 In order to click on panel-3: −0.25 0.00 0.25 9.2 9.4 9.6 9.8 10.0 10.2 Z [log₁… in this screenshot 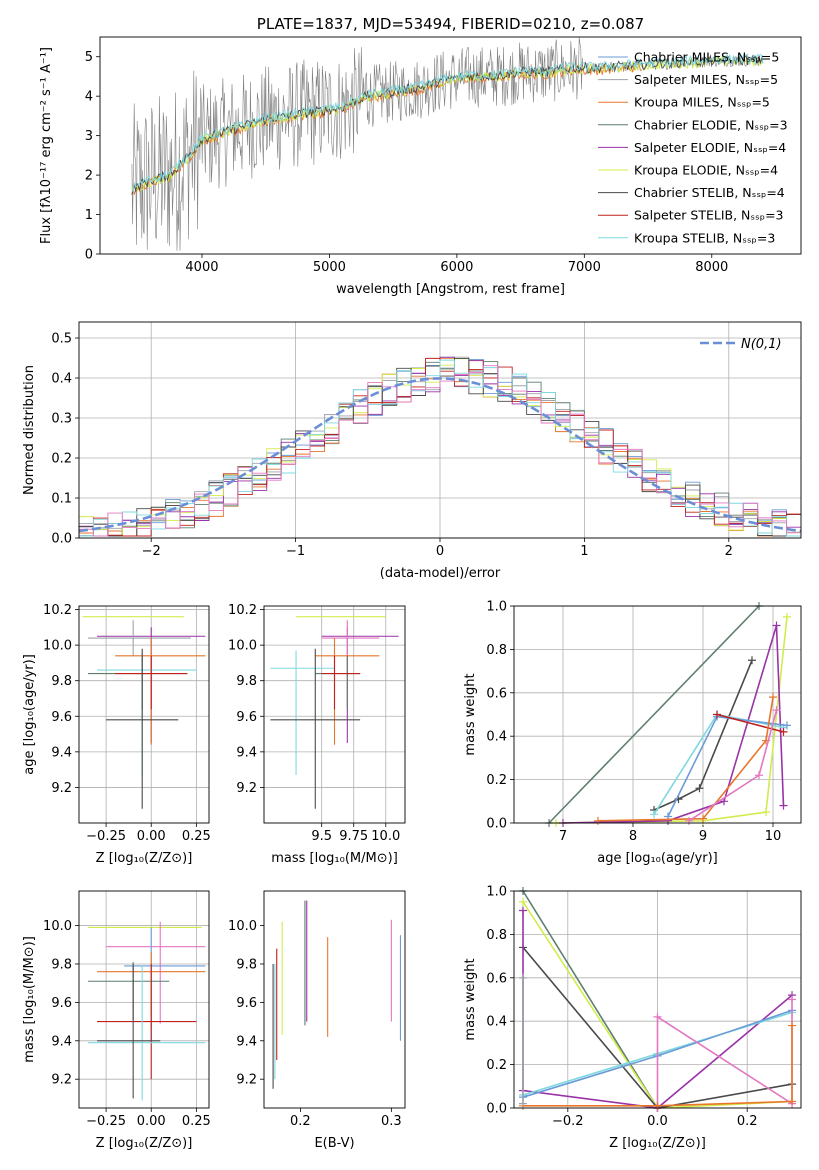, I will do `click(116, 734)`.